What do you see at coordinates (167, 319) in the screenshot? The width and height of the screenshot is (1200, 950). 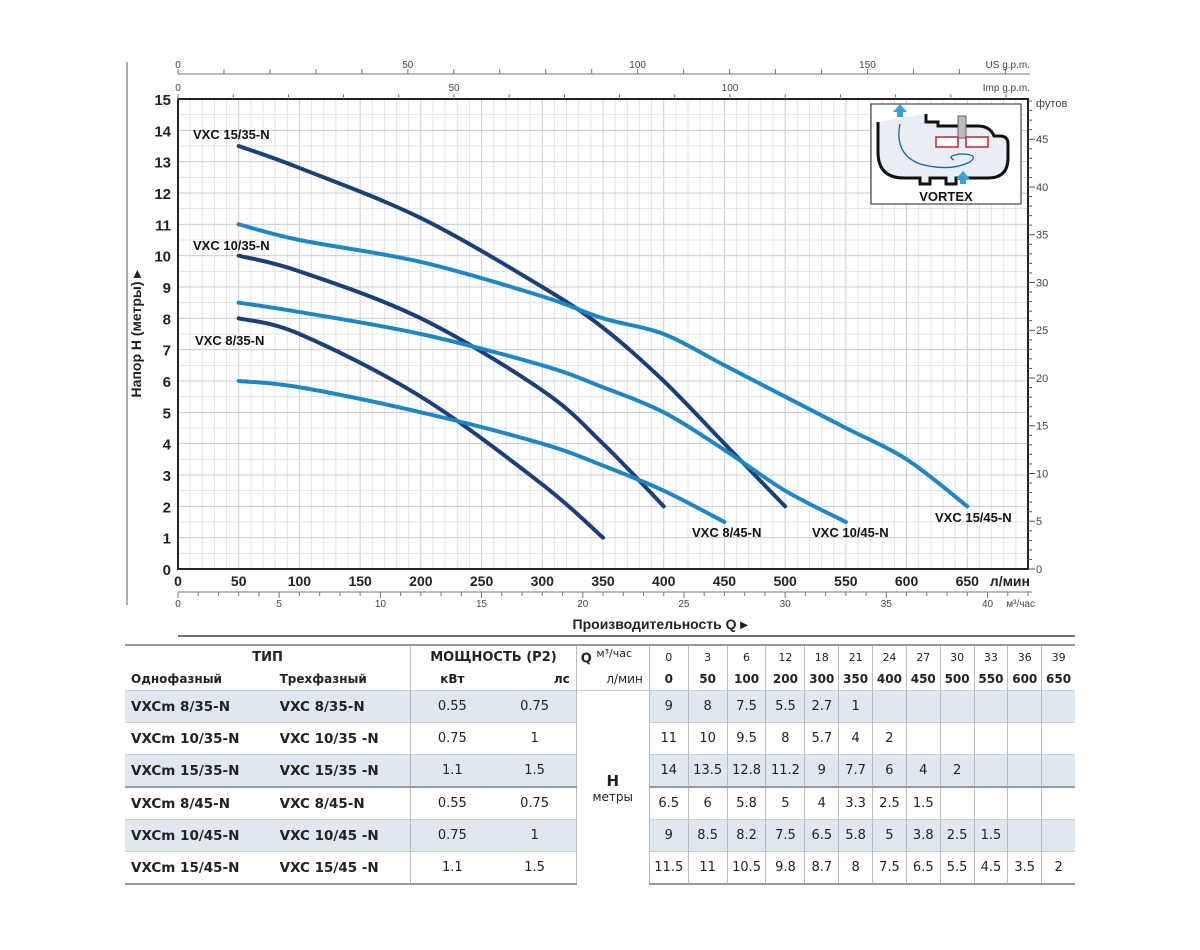 I see `y-tick-label: 8` at bounding box center [167, 319].